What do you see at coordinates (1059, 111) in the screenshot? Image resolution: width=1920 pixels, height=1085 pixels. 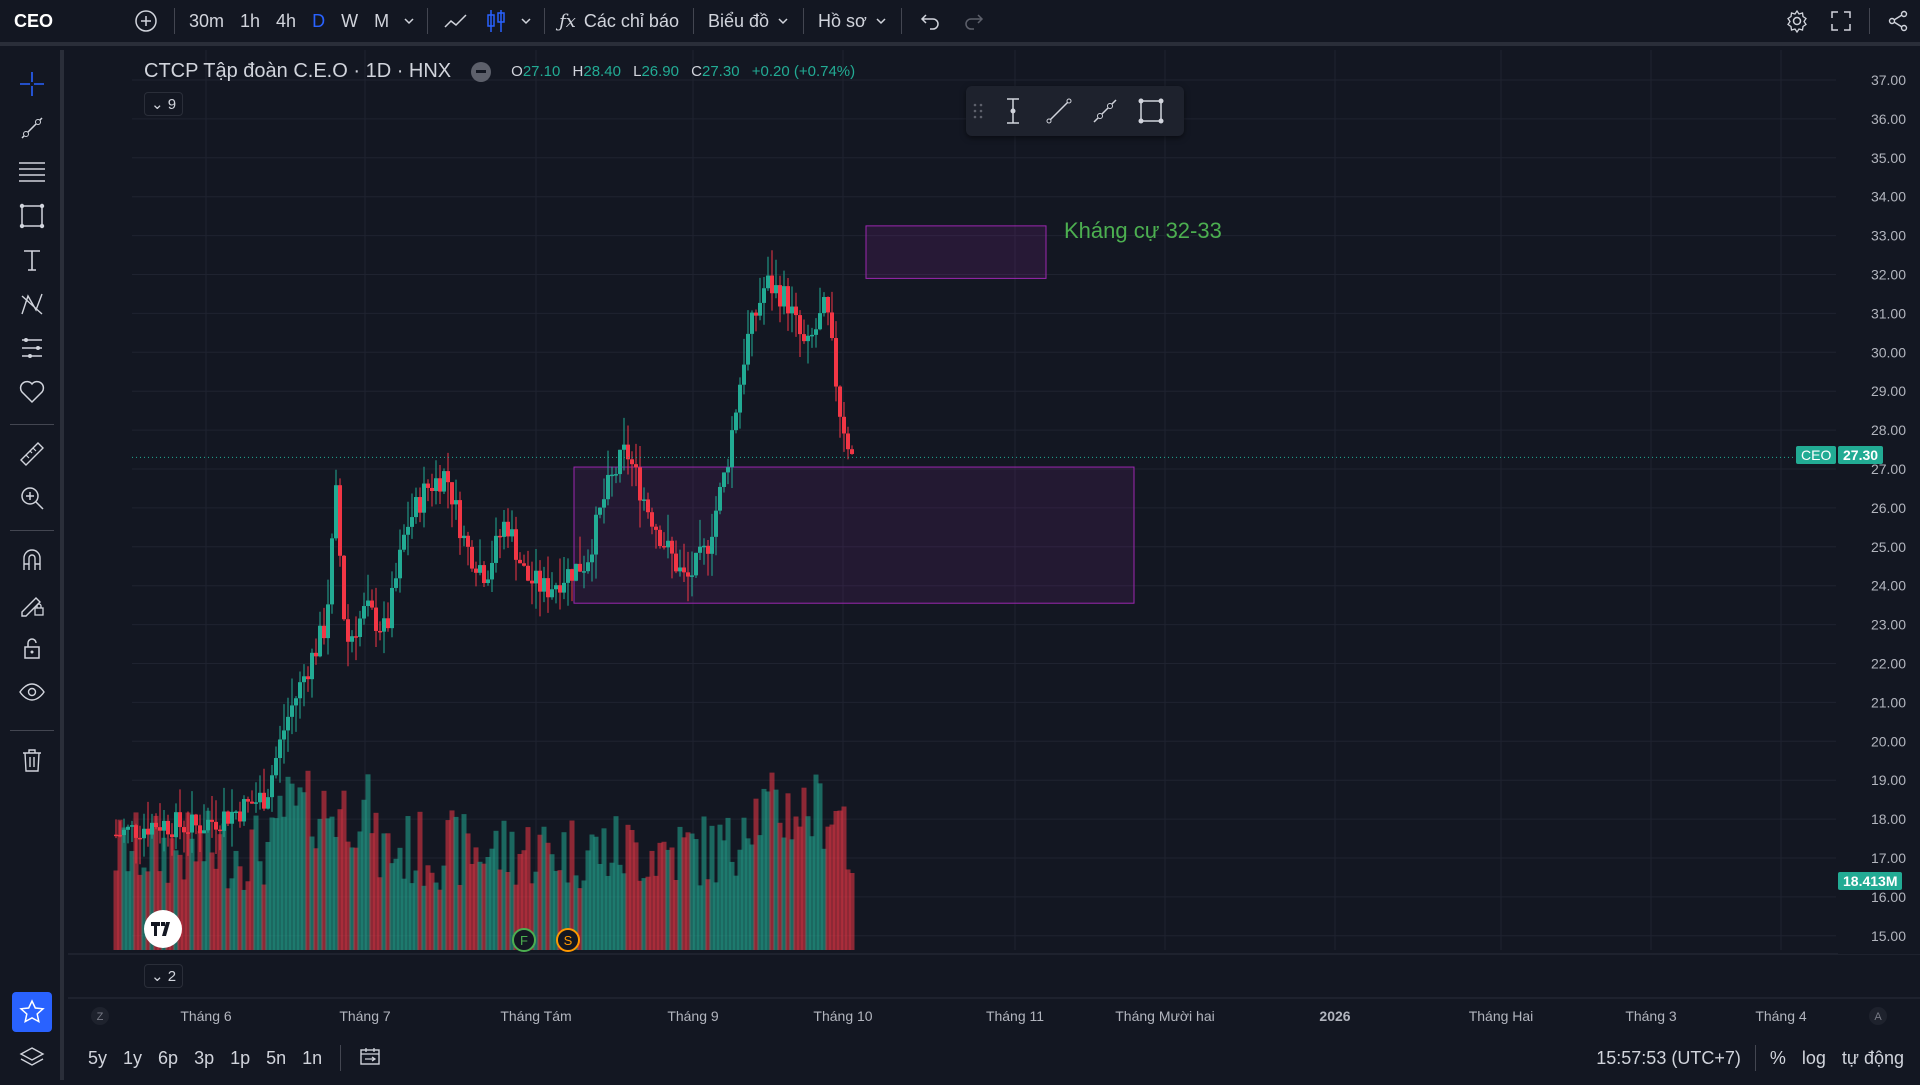 I see `line-tool-icon` at bounding box center [1059, 111].